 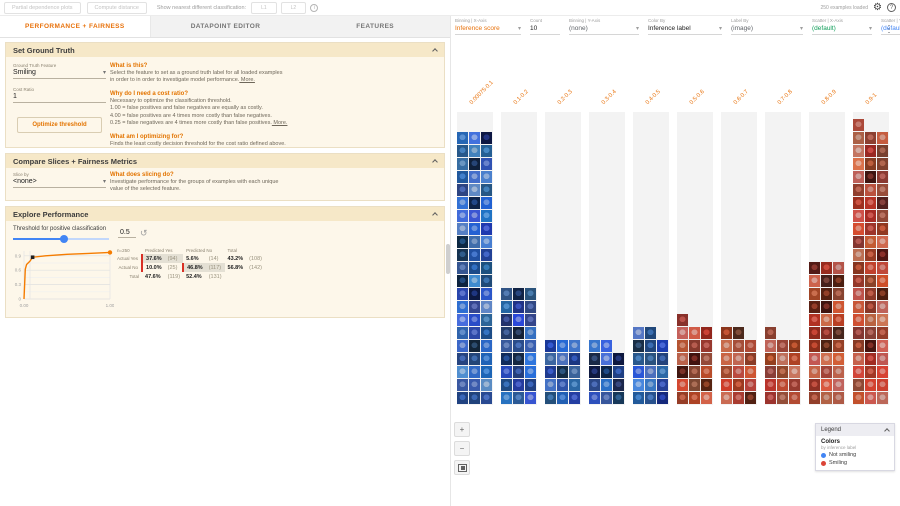 I want to click on help-icon: ?, so click(x=891, y=7).